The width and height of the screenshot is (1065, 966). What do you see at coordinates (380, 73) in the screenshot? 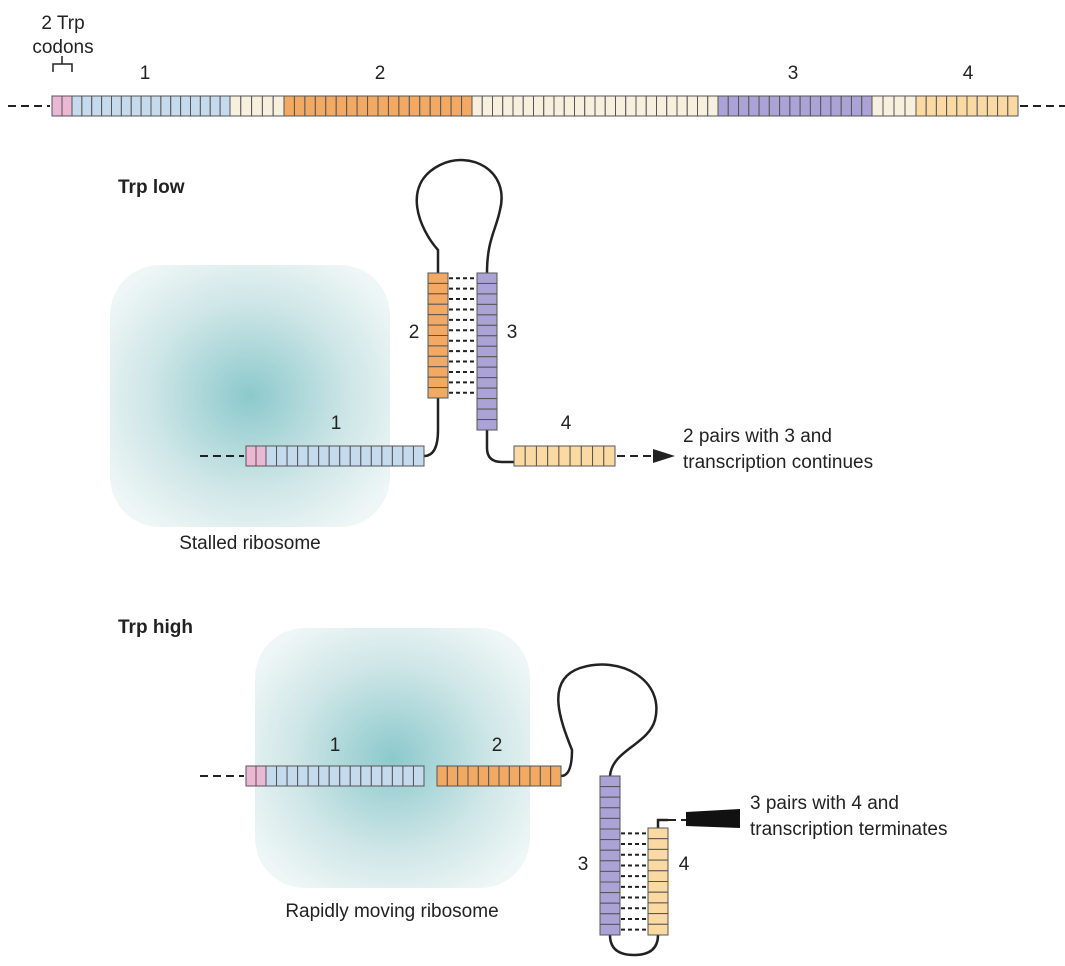
I see `region-label: 2` at bounding box center [380, 73].